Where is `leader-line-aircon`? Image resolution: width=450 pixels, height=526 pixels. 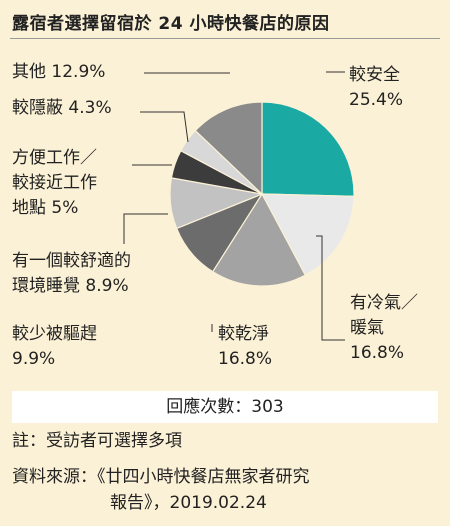 leader-line-aircon is located at coordinates (330, 288).